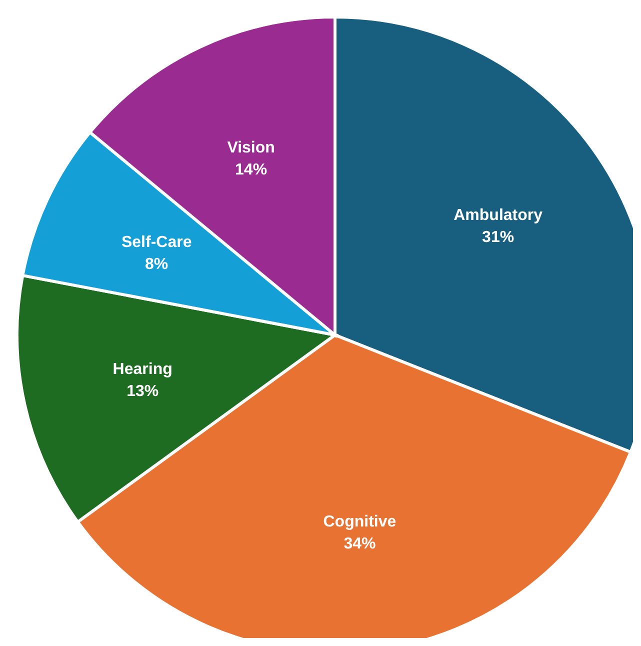 Image resolution: width=641 pixels, height=646 pixels. Describe the element at coordinates (251, 170) in the screenshot. I see `data-label: 14%` at that location.